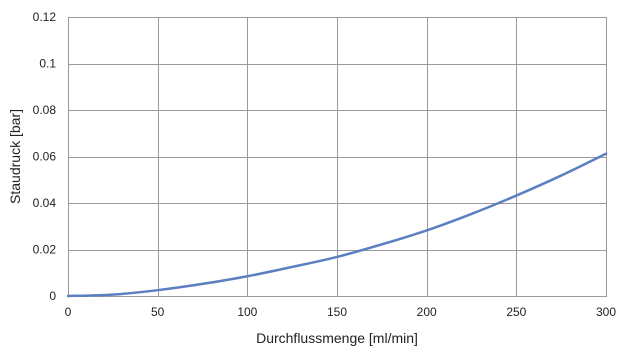 This screenshot has width=618, height=351. Describe the element at coordinates (45, 17) in the screenshot. I see `y-tick-label: 0.12` at that location.